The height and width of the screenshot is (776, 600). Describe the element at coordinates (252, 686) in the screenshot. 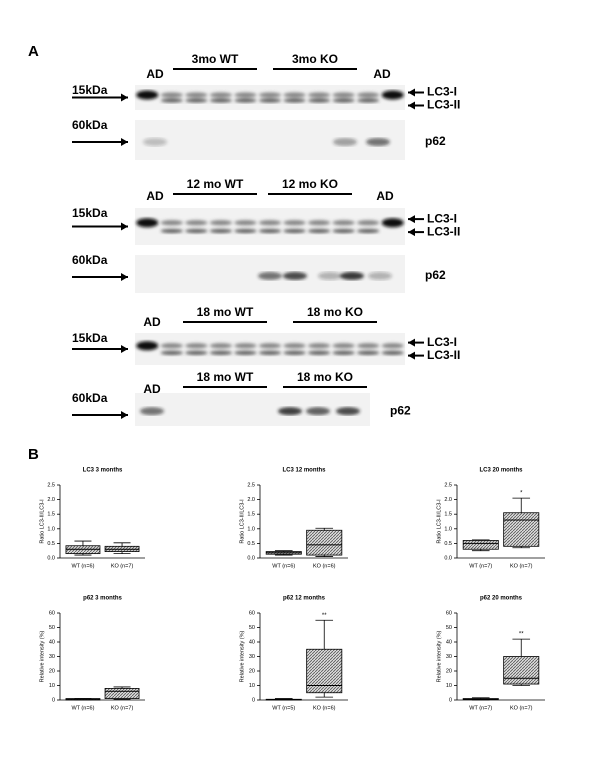

I see `y-tick-label: 10` at that location.